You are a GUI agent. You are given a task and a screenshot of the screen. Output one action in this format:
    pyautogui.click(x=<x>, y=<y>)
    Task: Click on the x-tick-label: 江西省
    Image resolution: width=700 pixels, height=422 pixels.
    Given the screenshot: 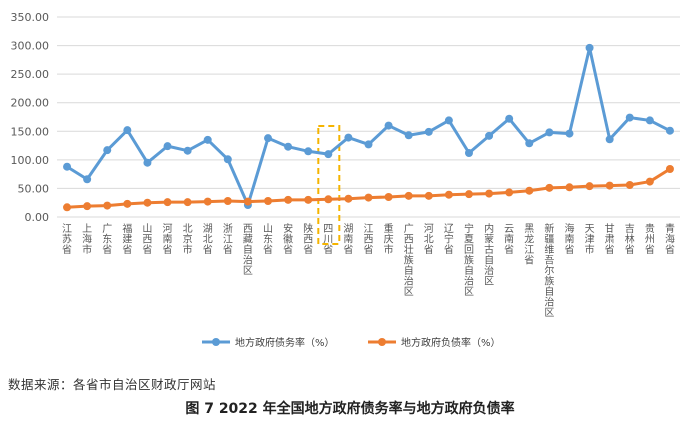 What is the action you would take?
    pyautogui.click(x=369, y=239)
    